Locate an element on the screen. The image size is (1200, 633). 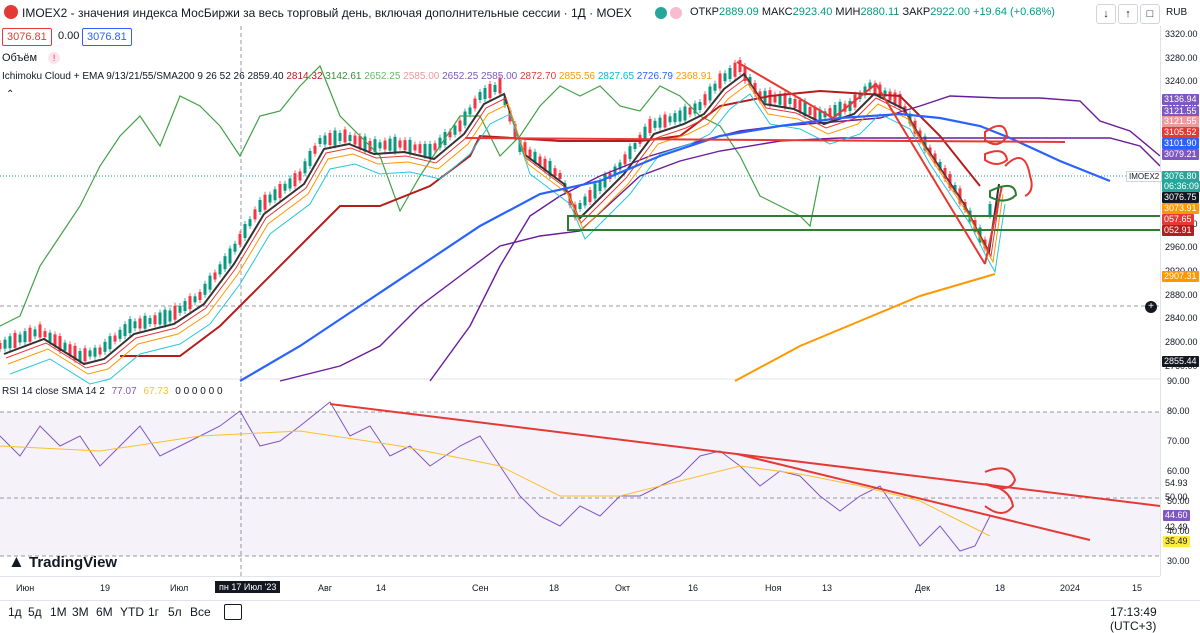
symbol-tag: IMOEX2 is located at coordinates (1144, 176).